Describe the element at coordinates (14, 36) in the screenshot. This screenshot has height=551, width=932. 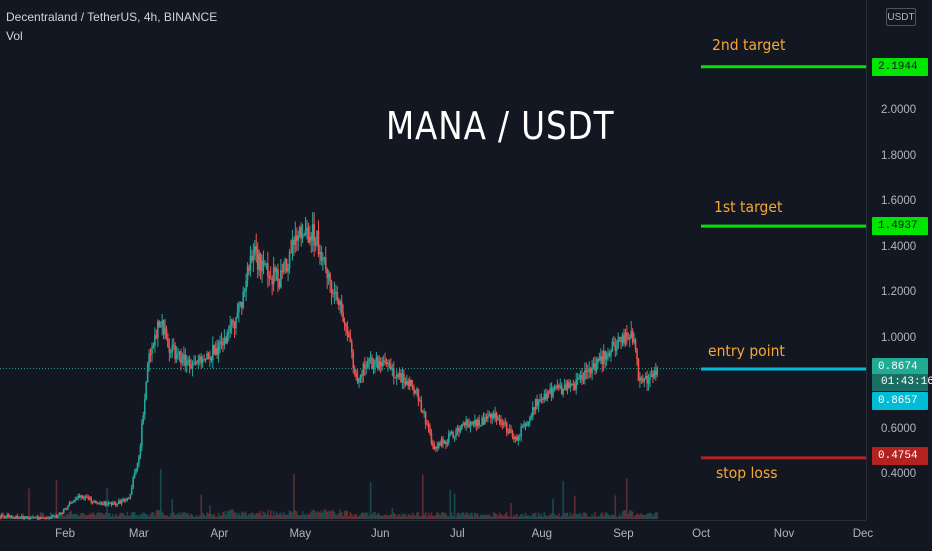
I see `volume-label: Vol` at that location.